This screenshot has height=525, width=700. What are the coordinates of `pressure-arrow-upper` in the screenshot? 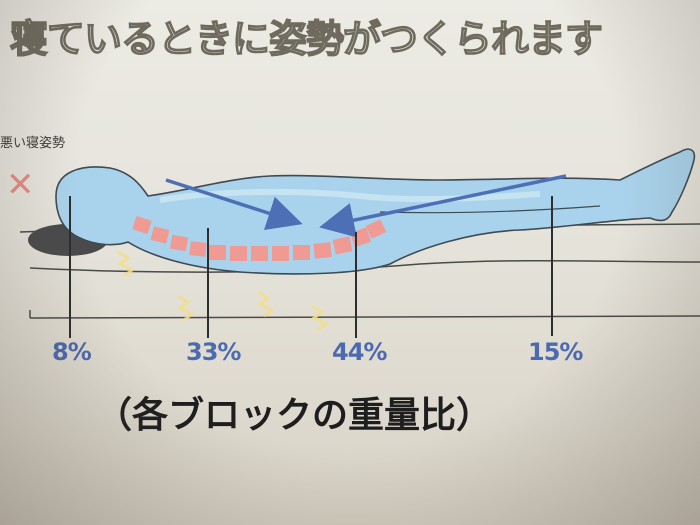 It's located at (234, 204).